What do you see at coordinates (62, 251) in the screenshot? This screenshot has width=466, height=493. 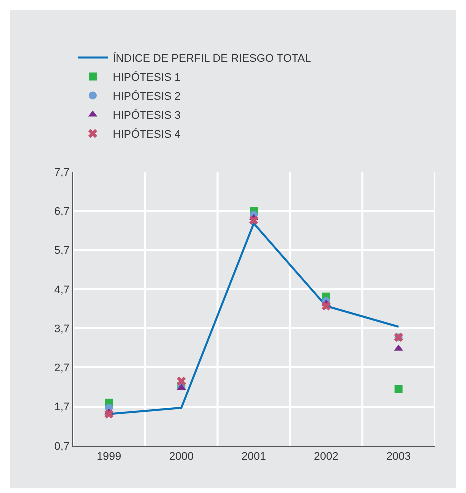 I see `y-tick-label: 5,7` at bounding box center [62, 251].